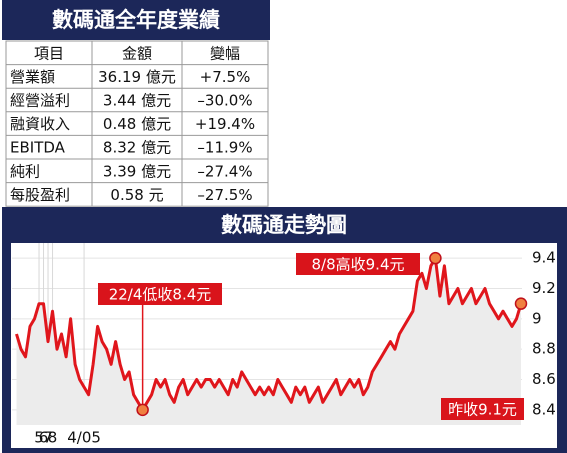 This screenshot has width=567, height=453. I want to click on y-tick-label: 9.2, so click(544, 288).